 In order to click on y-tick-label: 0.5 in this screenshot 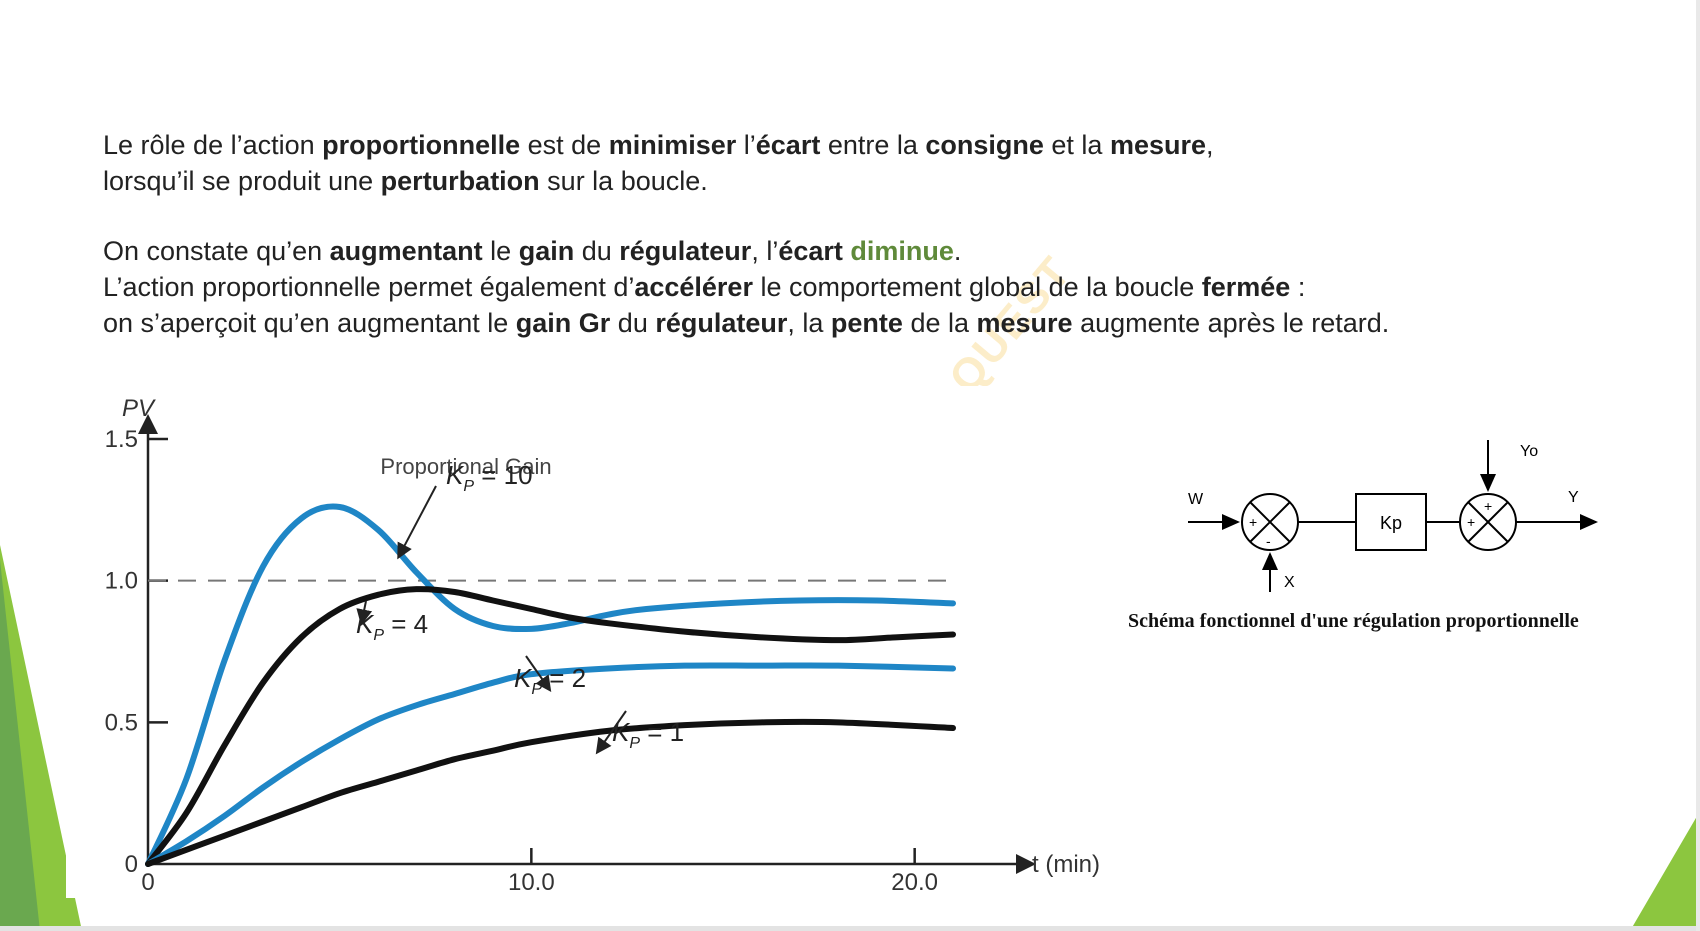, I will do `click(121, 722)`.